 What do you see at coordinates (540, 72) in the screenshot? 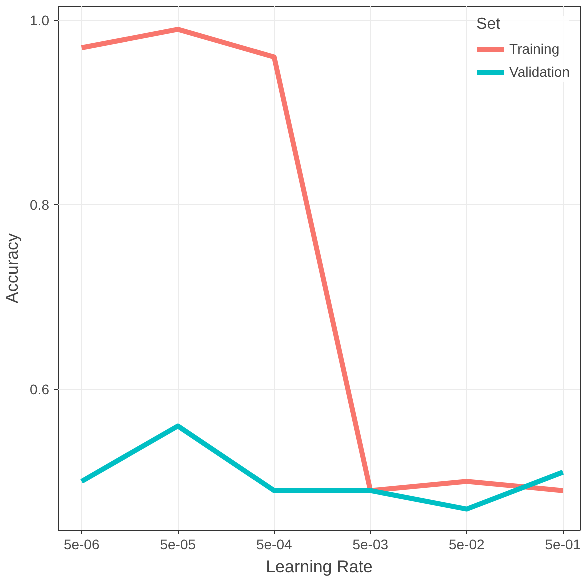
I see `legend-label: Validation` at bounding box center [540, 72].